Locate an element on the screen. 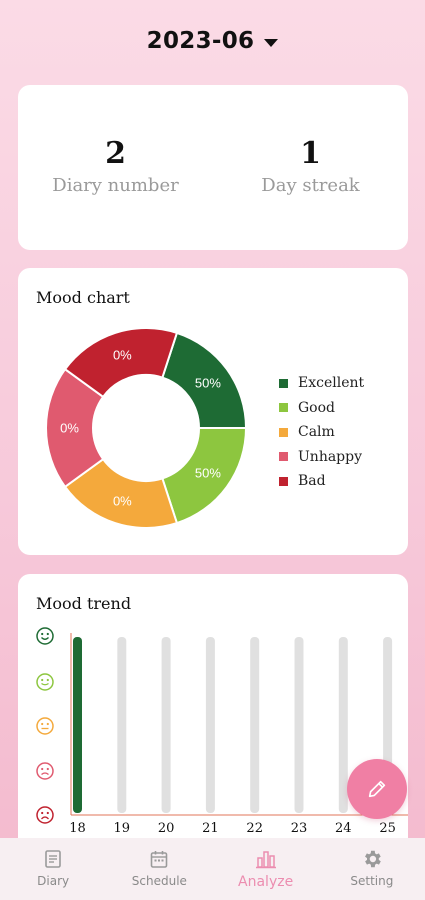 Image resolution: width=425 pixels, height=900 pixels. legend-label: Unhappy is located at coordinates (330, 456).